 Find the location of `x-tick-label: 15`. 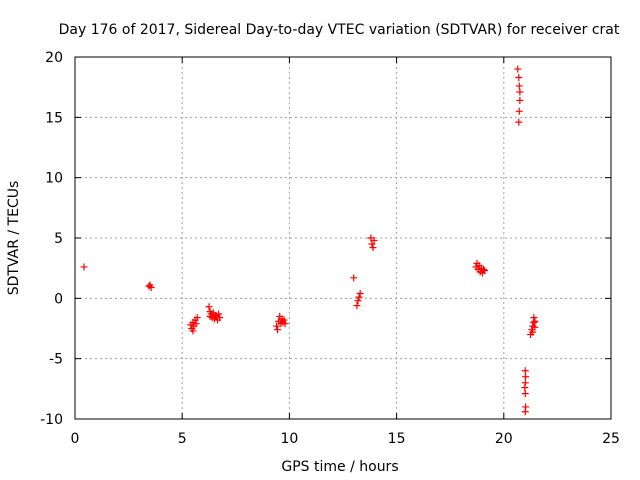

x-tick-label: 15 is located at coordinates (397, 439).